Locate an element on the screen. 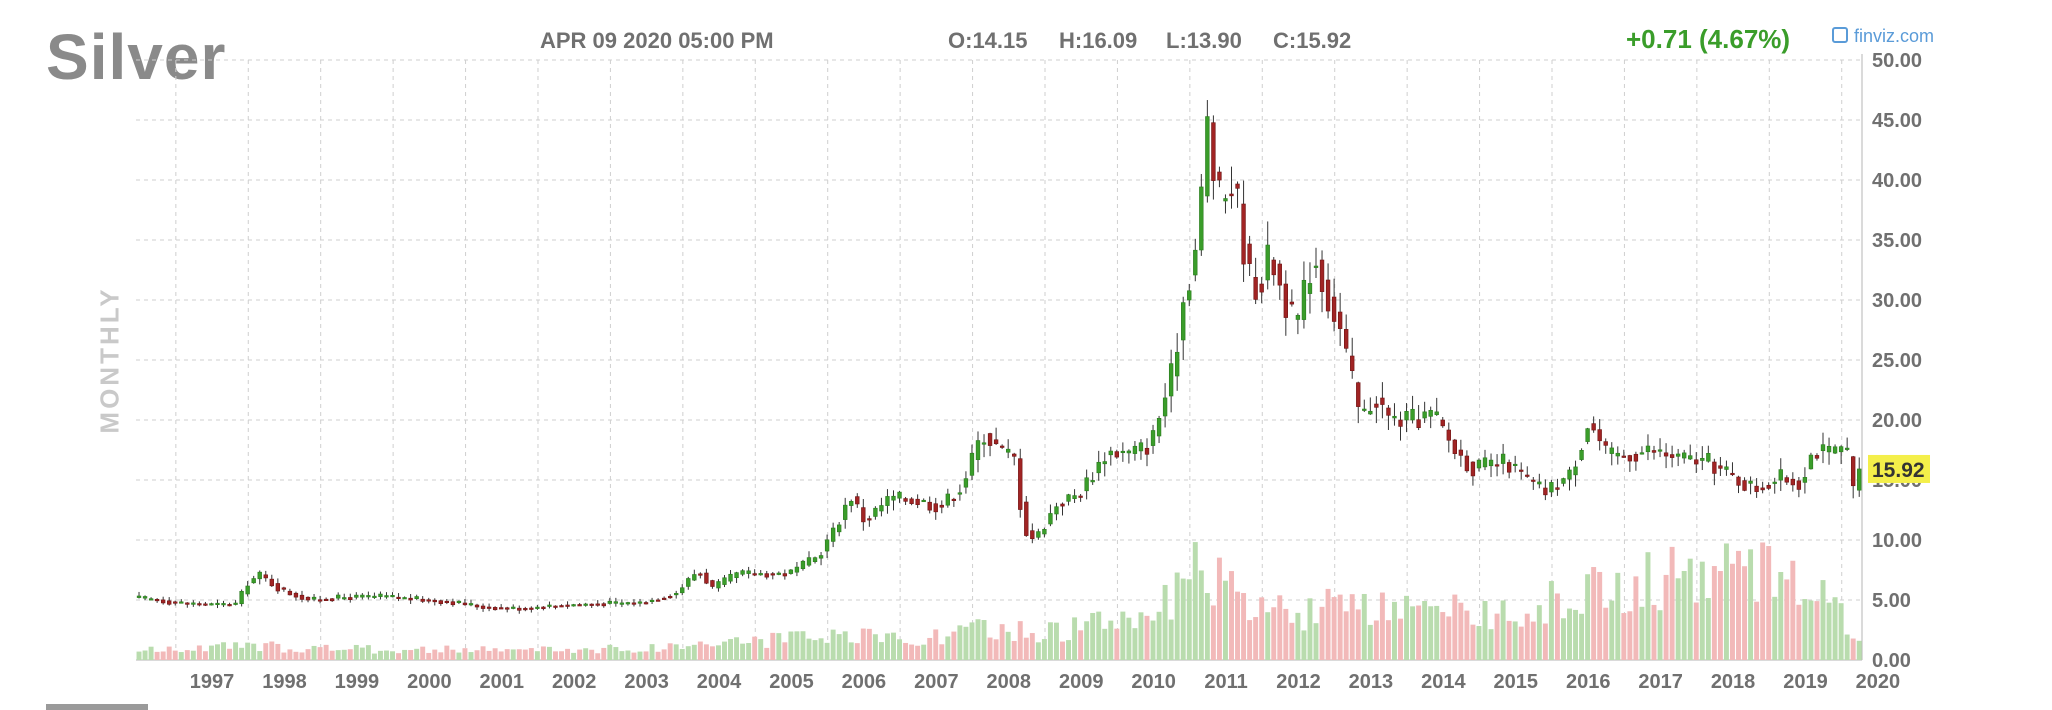 This screenshot has height=710, width=2052. brand-label: finviz.com is located at coordinates (1894, 36).